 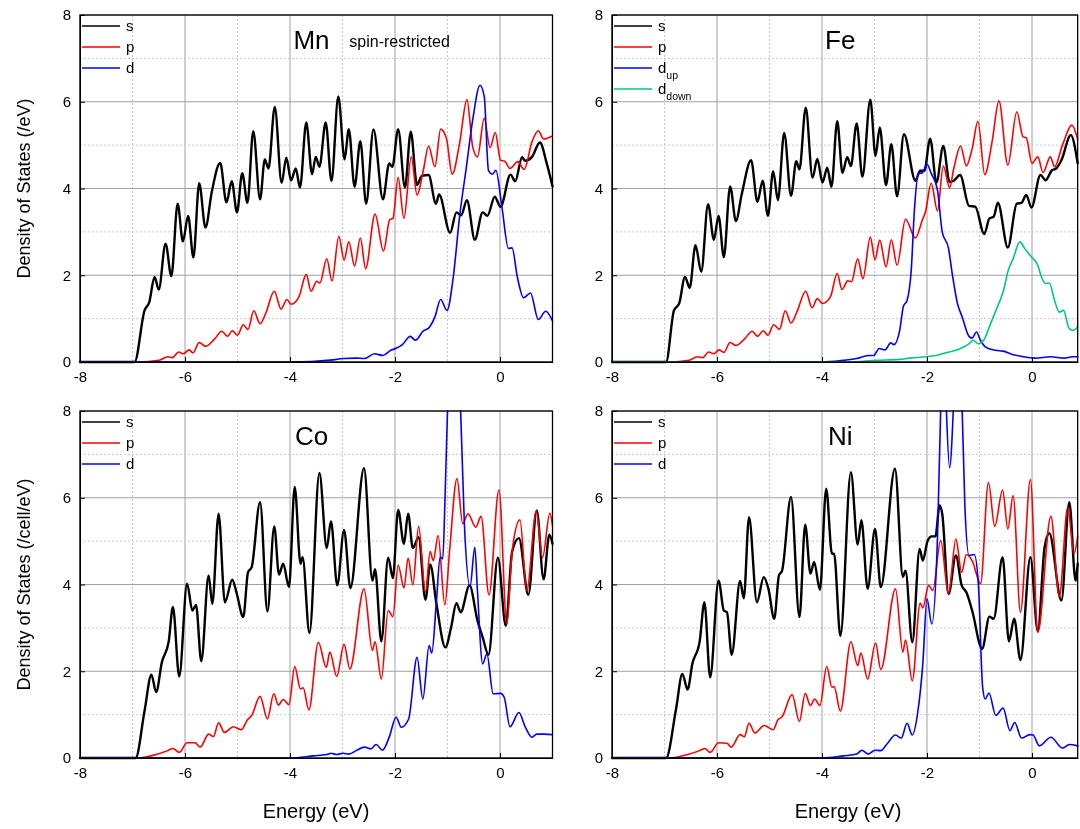 What do you see at coordinates (399, 41) in the screenshot?
I see `annotation: spin-restricted` at bounding box center [399, 41].